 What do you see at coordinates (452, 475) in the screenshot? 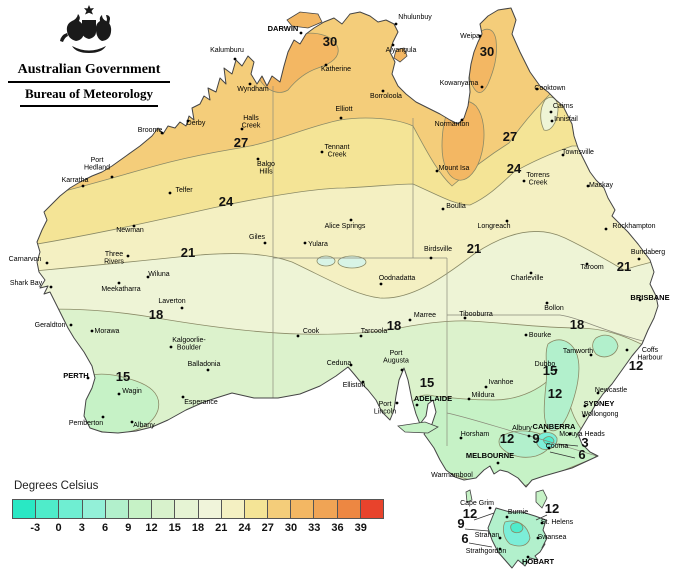
I see `city-label: Warrnambool` at bounding box center [452, 475].